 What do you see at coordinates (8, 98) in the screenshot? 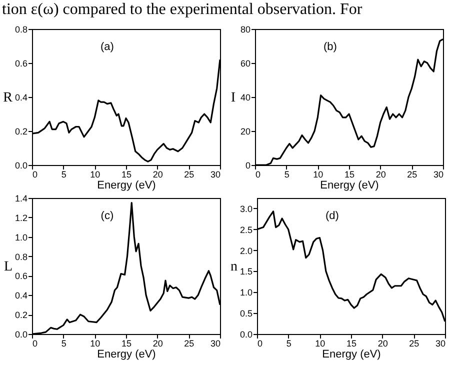
I see `y-axis-title: R` at bounding box center [8, 98].